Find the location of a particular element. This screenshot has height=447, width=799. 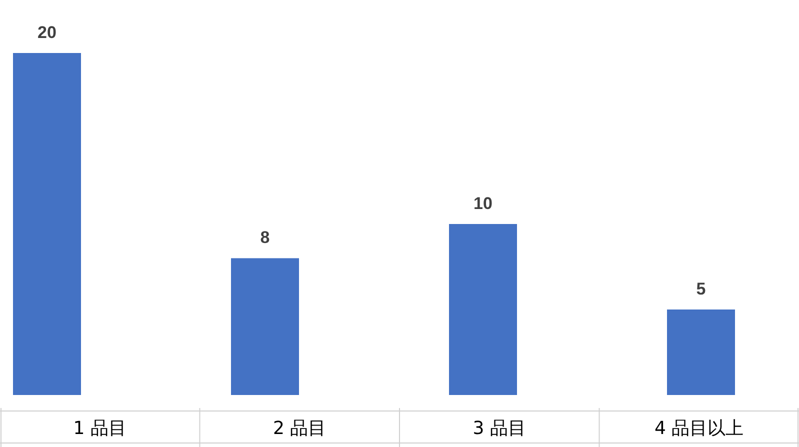

data-label: 10 is located at coordinates (483, 203).